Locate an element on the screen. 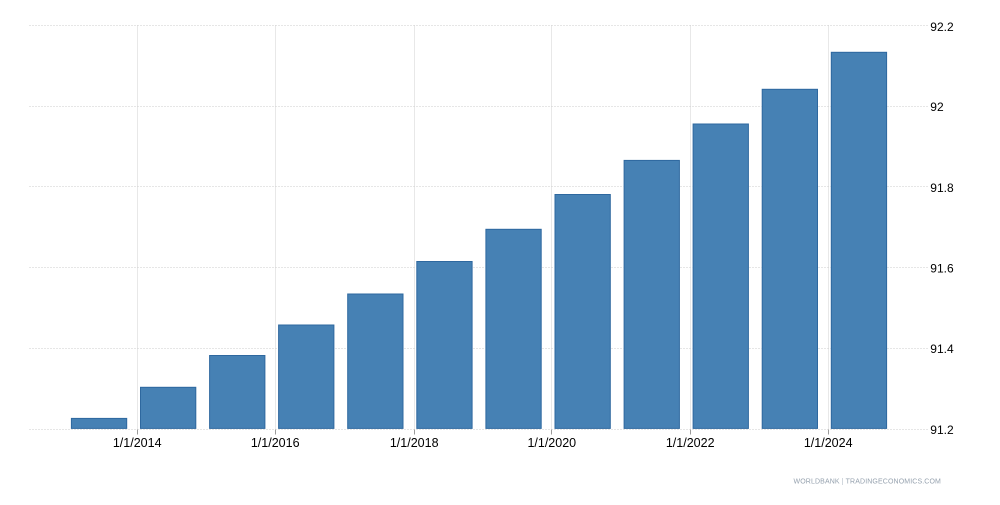  svg-text:WORLDBANK | TRADINGECONOMICS.C: WORLDBANK | TRADINGECONOMICS.COM is located at coordinates (868, 482).